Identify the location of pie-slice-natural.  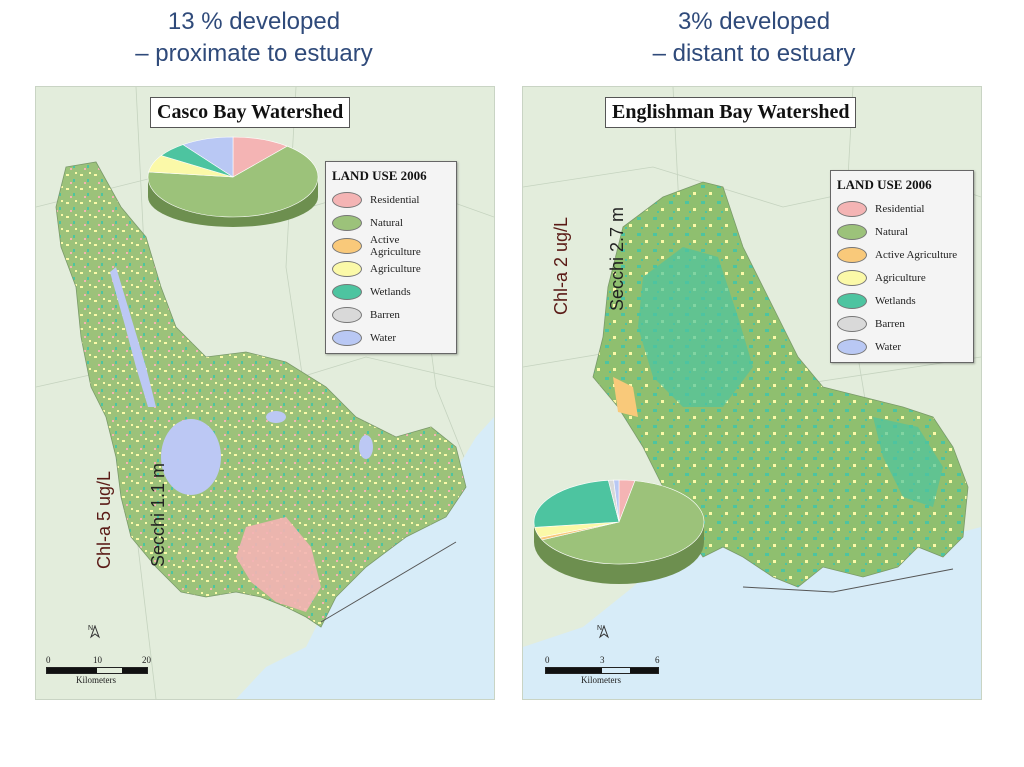
(233, 181).